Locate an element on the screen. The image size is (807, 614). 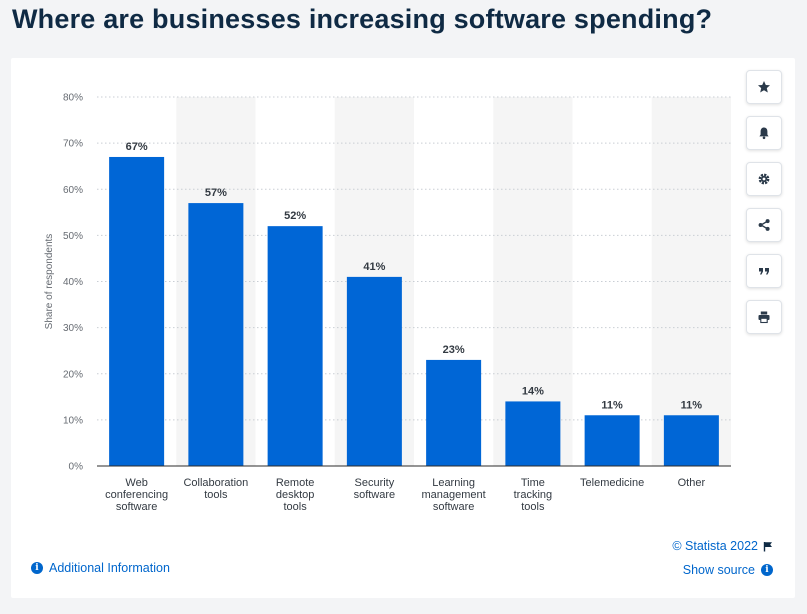
y-axis-label: Share of respondents is located at coordinates (49, 282).